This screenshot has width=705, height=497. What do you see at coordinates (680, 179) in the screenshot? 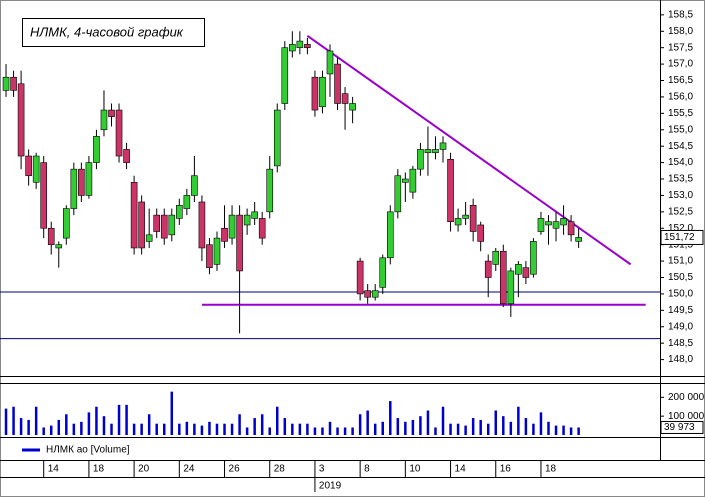
I see `y-tick-label: 153,5` at bounding box center [680, 179].